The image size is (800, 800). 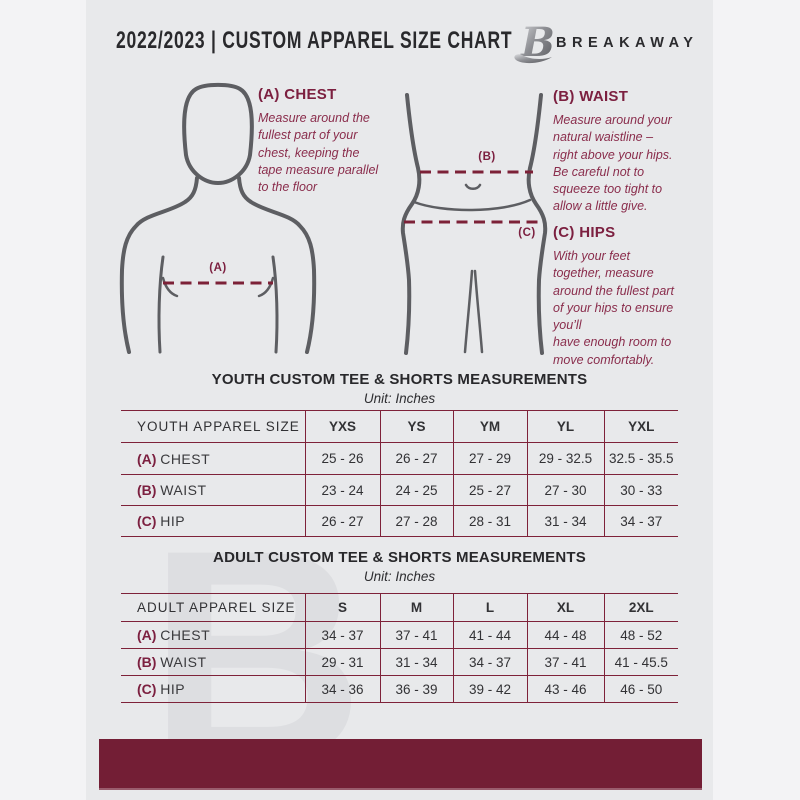 What do you see at coordinates (640, 635) in the screenshot?
I see `table-cell: 48 - 52` at bounding box center [640, 635].